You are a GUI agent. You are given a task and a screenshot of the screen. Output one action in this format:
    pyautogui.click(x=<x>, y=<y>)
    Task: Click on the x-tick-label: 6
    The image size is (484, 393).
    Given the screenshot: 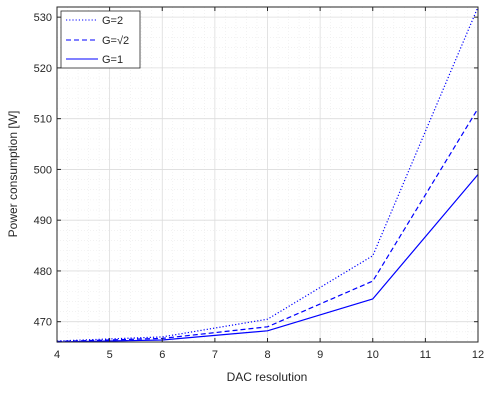 What is the action you would take?
    pyautogui.click(x=162, y=355)
    